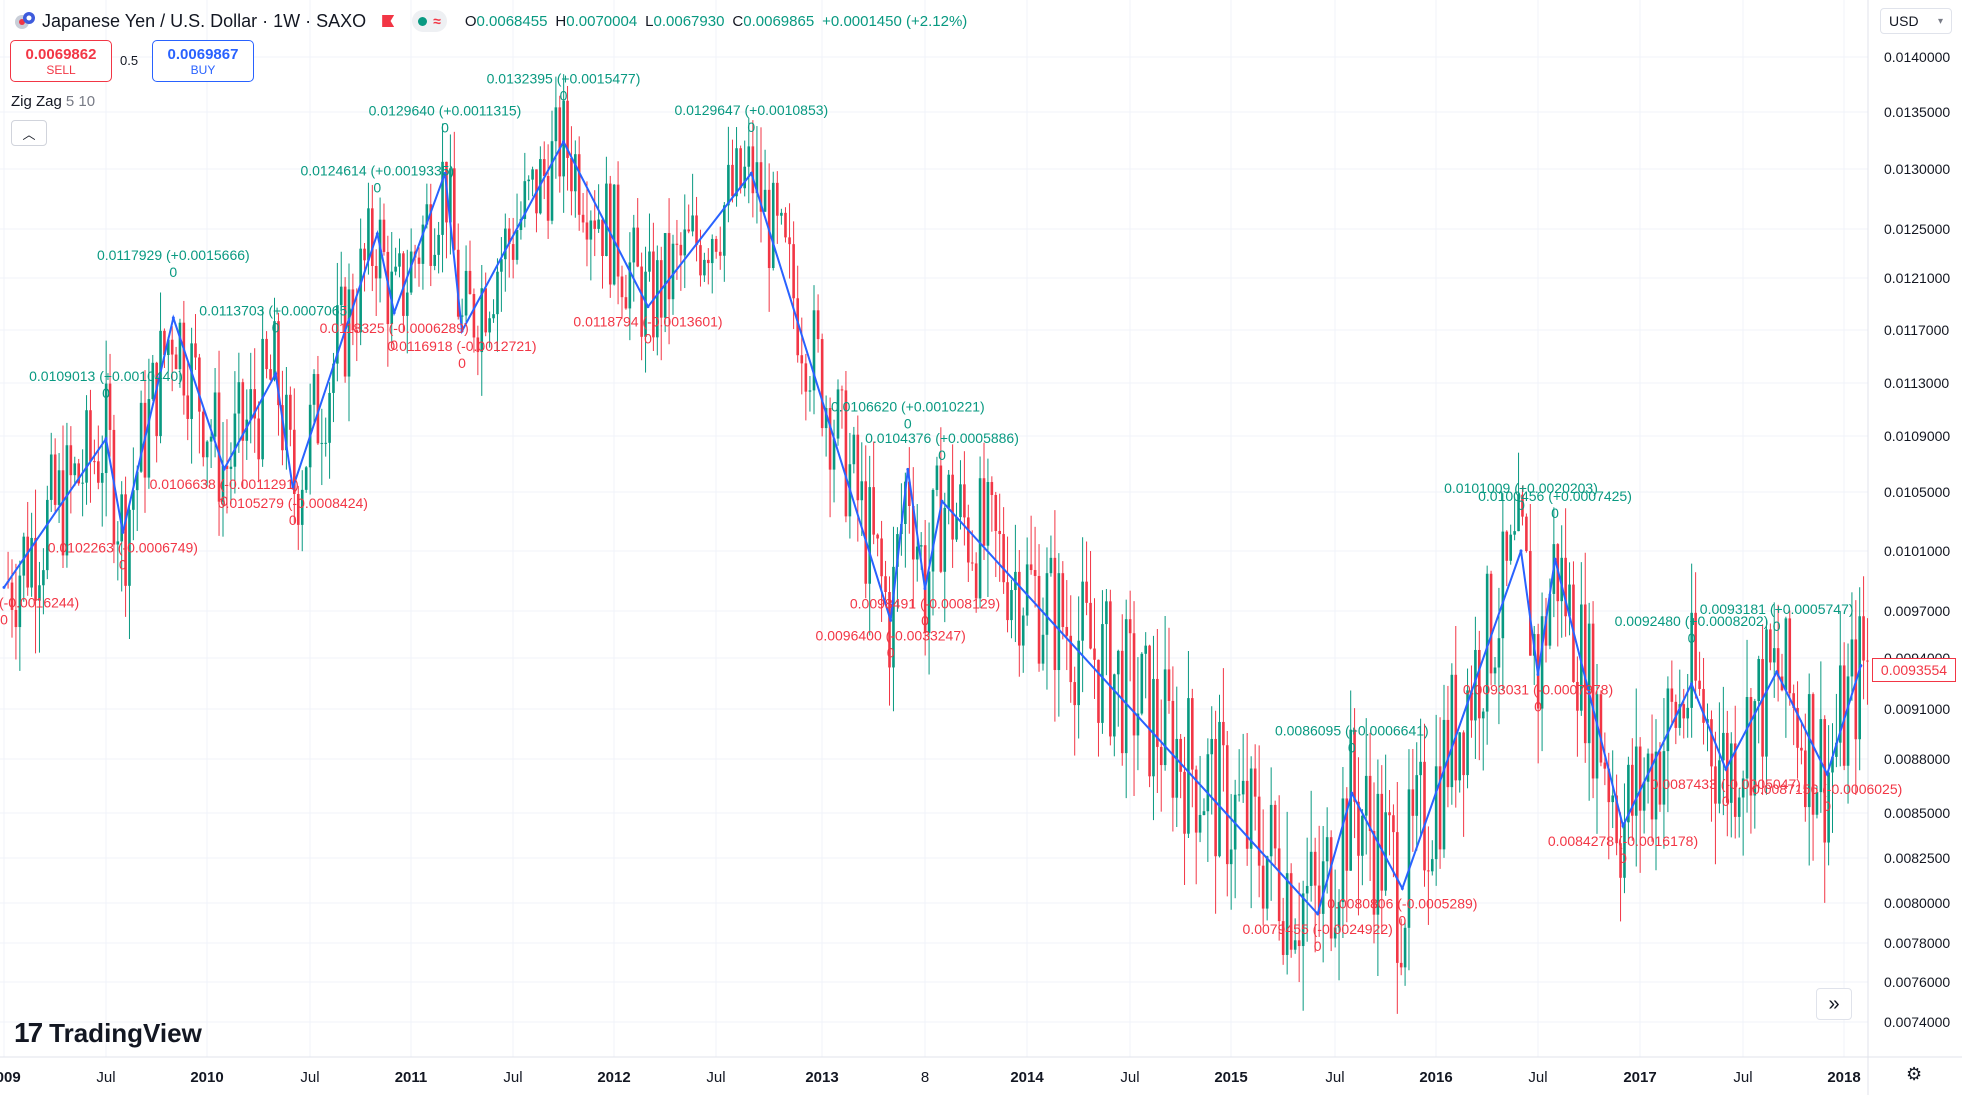 This screenshot has width=1962, height=1095. What do you see at coordinates (1521, 488) in the screenshot?
I see `pivot-label: 0.0101009 (+0.0020203)` at bounding box center [1521, 488].